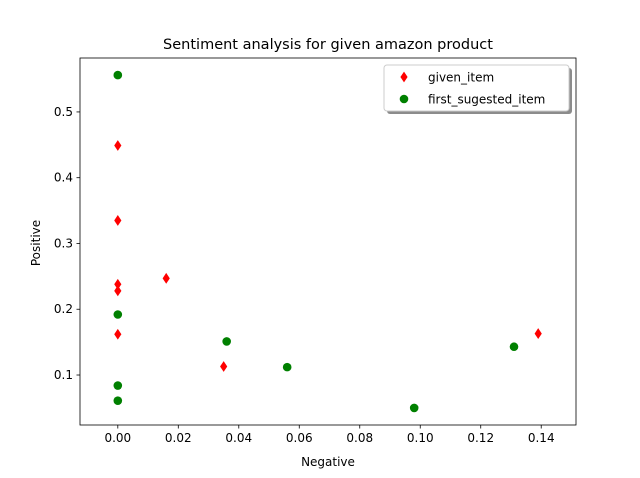 The image size is (640, 478). I want to click on x-tick-label: 0.06, so click(299, 438).